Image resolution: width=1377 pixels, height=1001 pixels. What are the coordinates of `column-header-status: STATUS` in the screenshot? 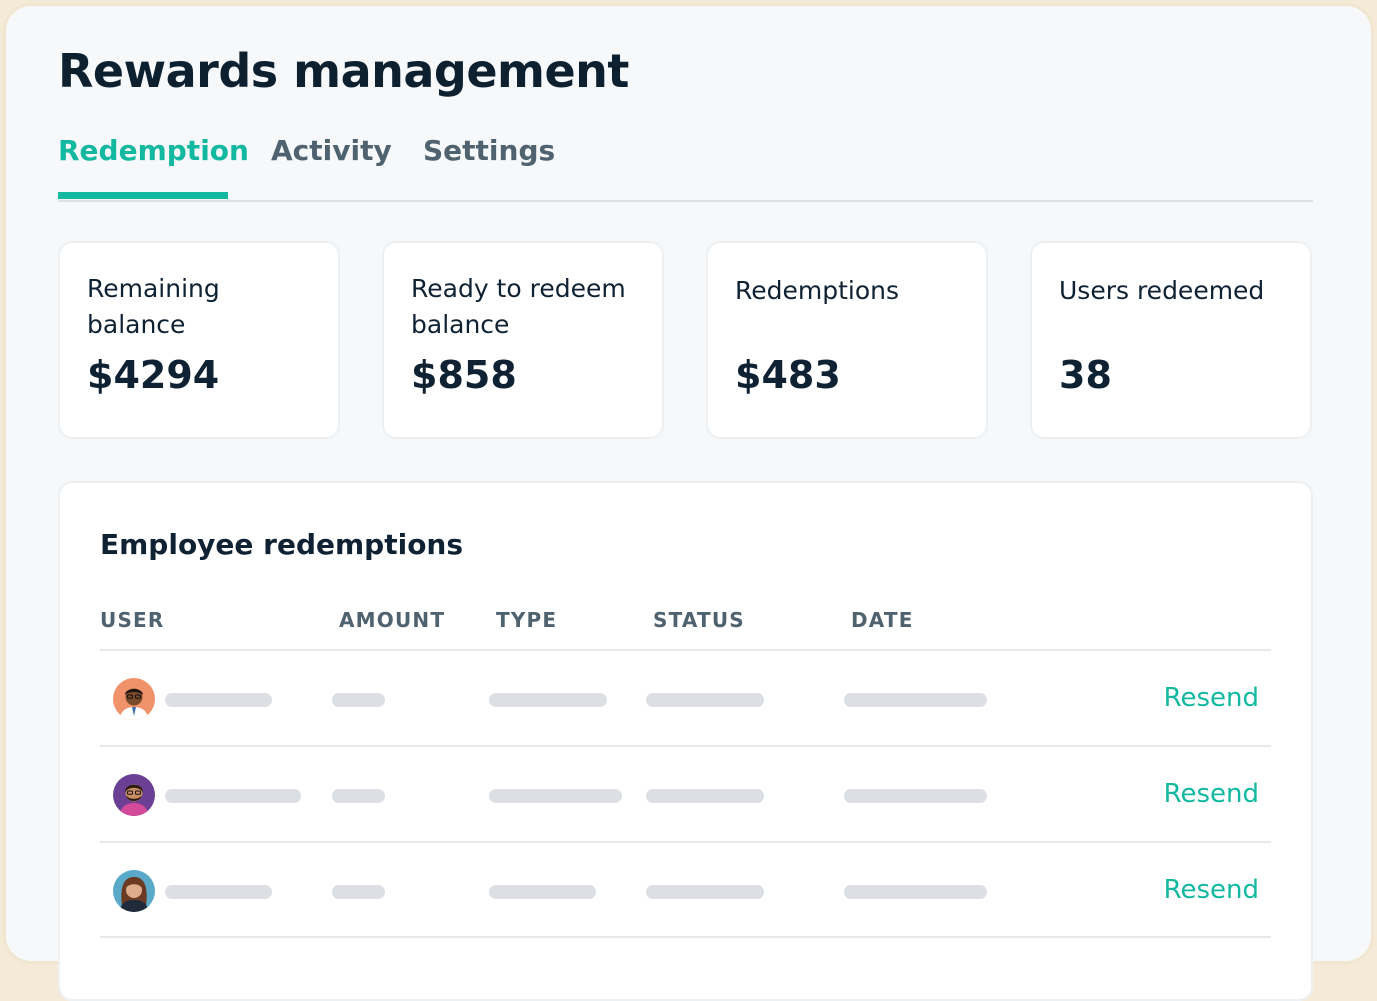 It's located at (699, 620).